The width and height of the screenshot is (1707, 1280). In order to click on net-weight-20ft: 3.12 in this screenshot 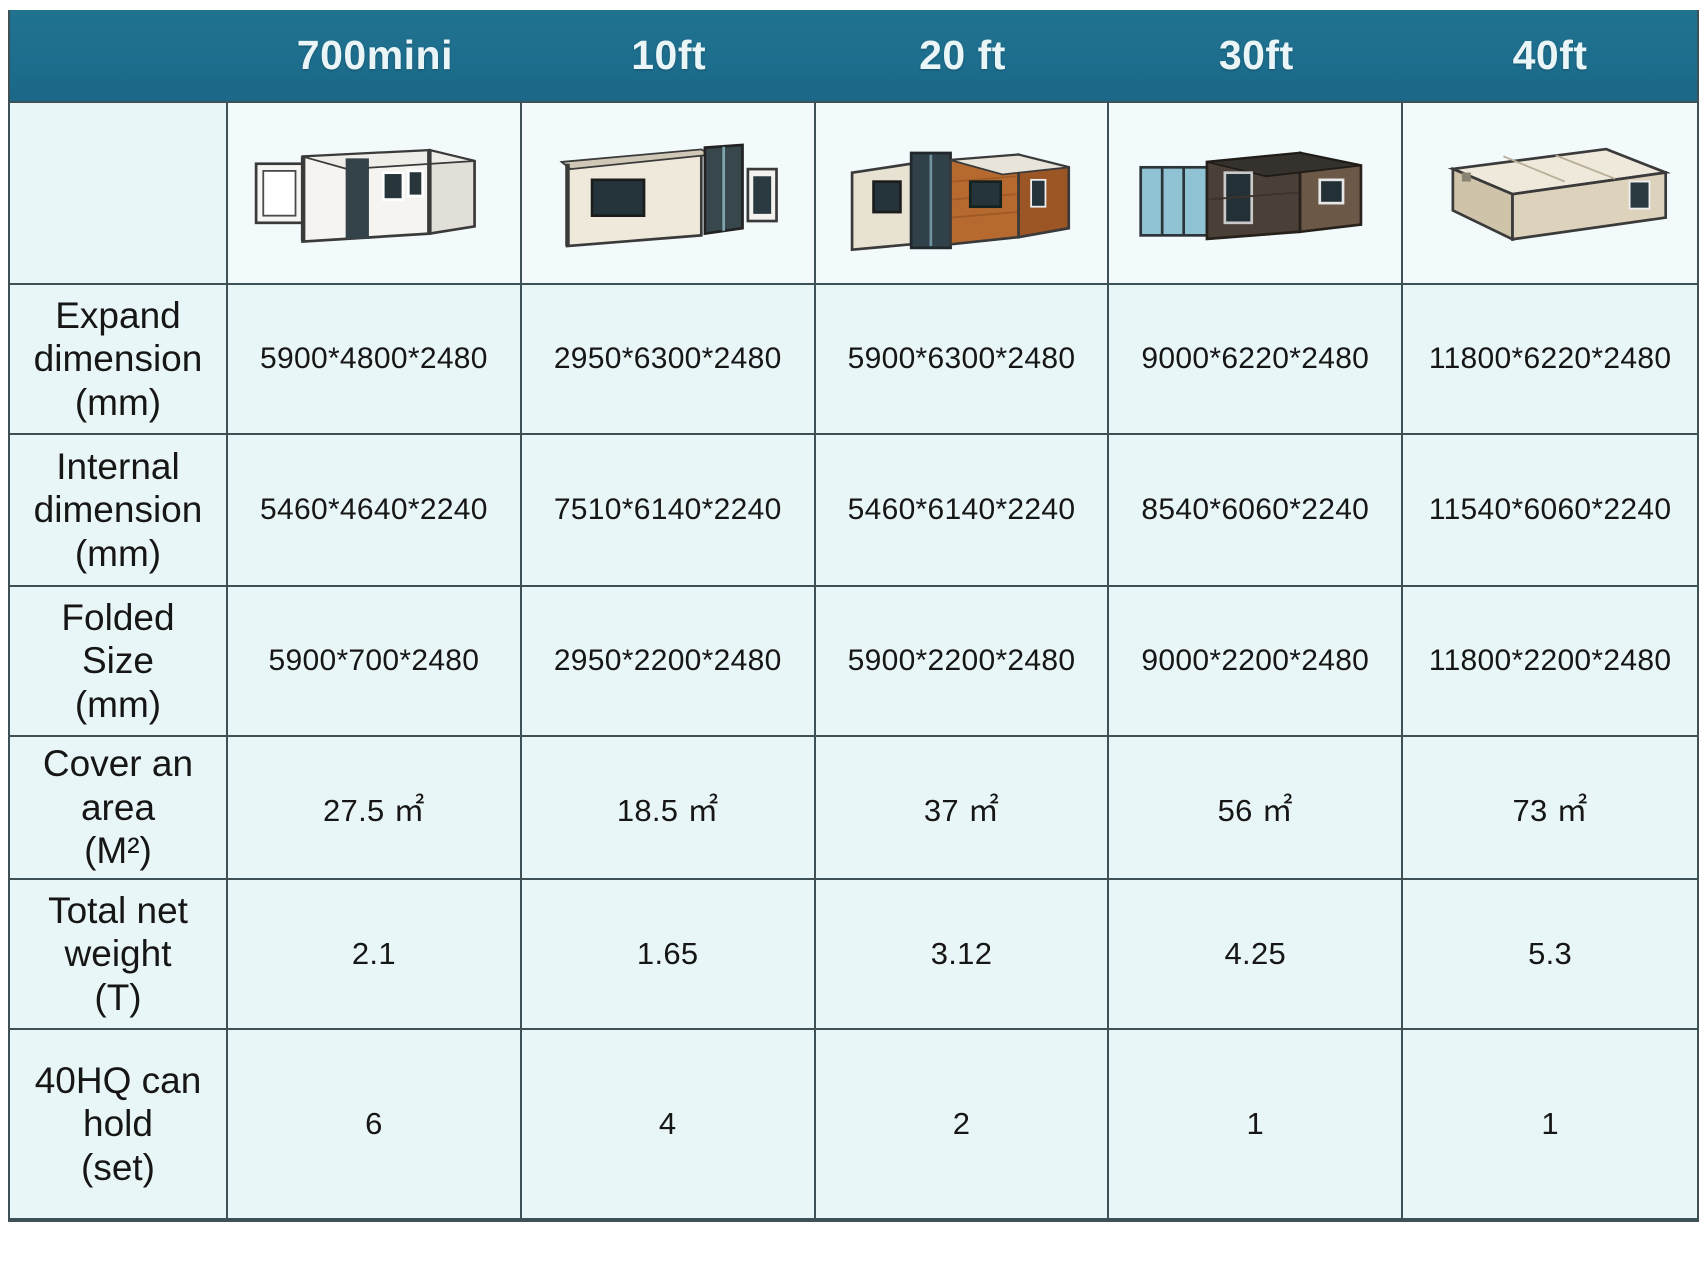, I will do `click(962, 955)`.